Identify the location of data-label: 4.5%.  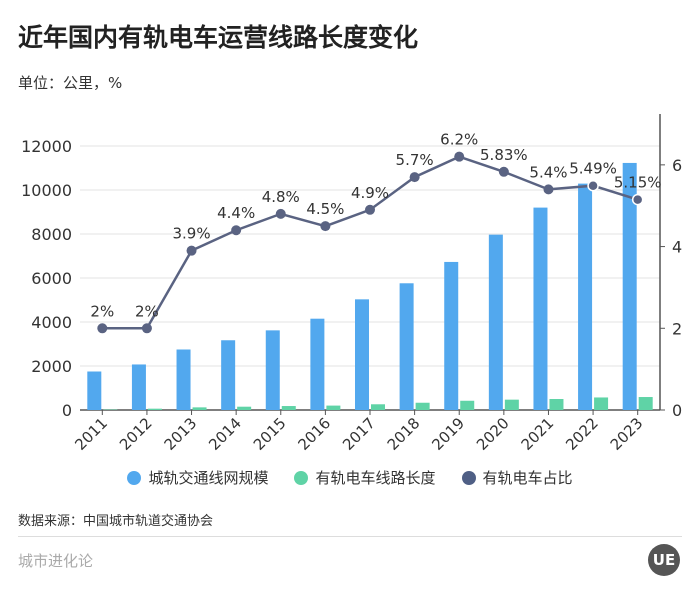
(325, 209).